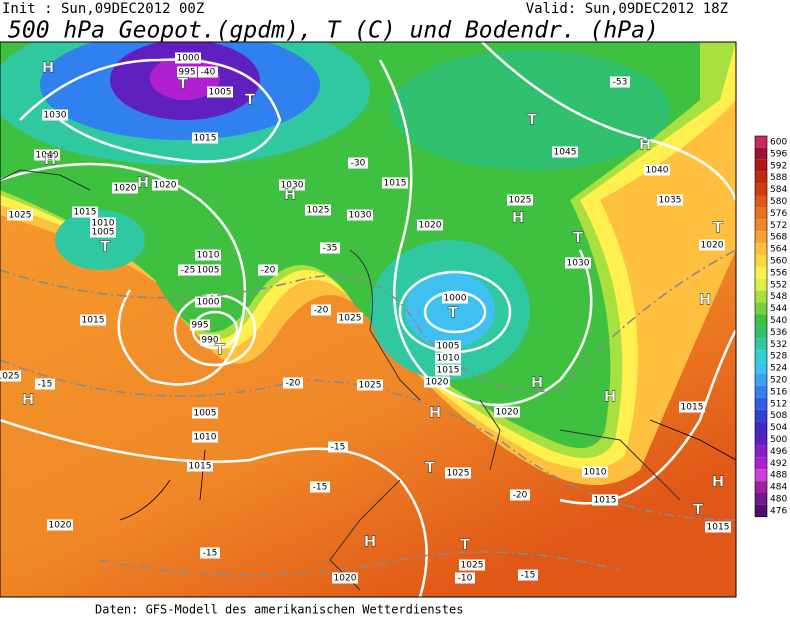 The image size is (790, 621). What do you see at coordinates (778, 142) in the screenshot?
I see `colorbar-tick-label: 600` at bounding box center [778, 142].